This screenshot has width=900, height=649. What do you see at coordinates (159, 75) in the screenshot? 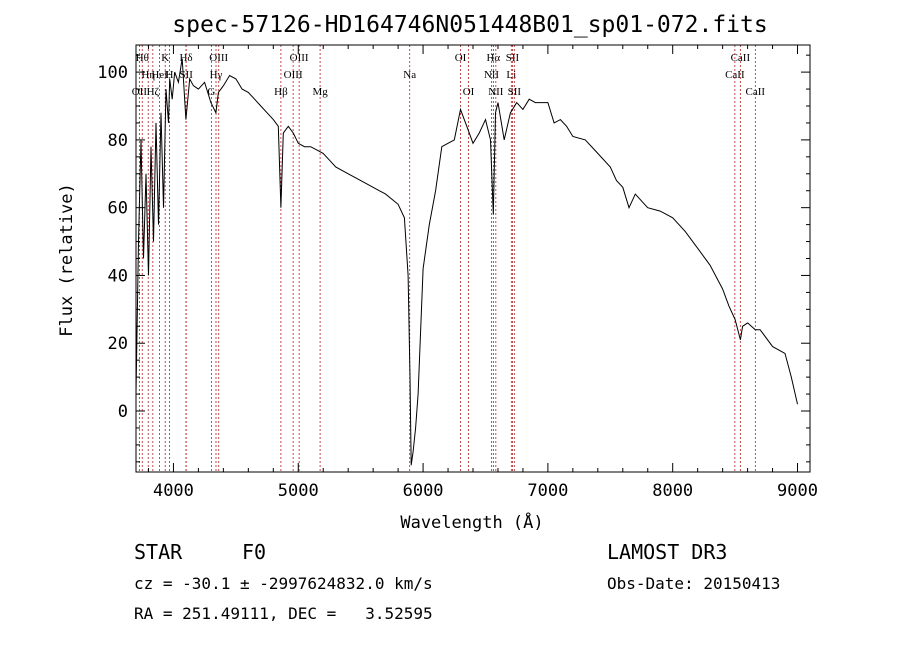
I see `marker-label: HeI` at bounding box center [159, 75].